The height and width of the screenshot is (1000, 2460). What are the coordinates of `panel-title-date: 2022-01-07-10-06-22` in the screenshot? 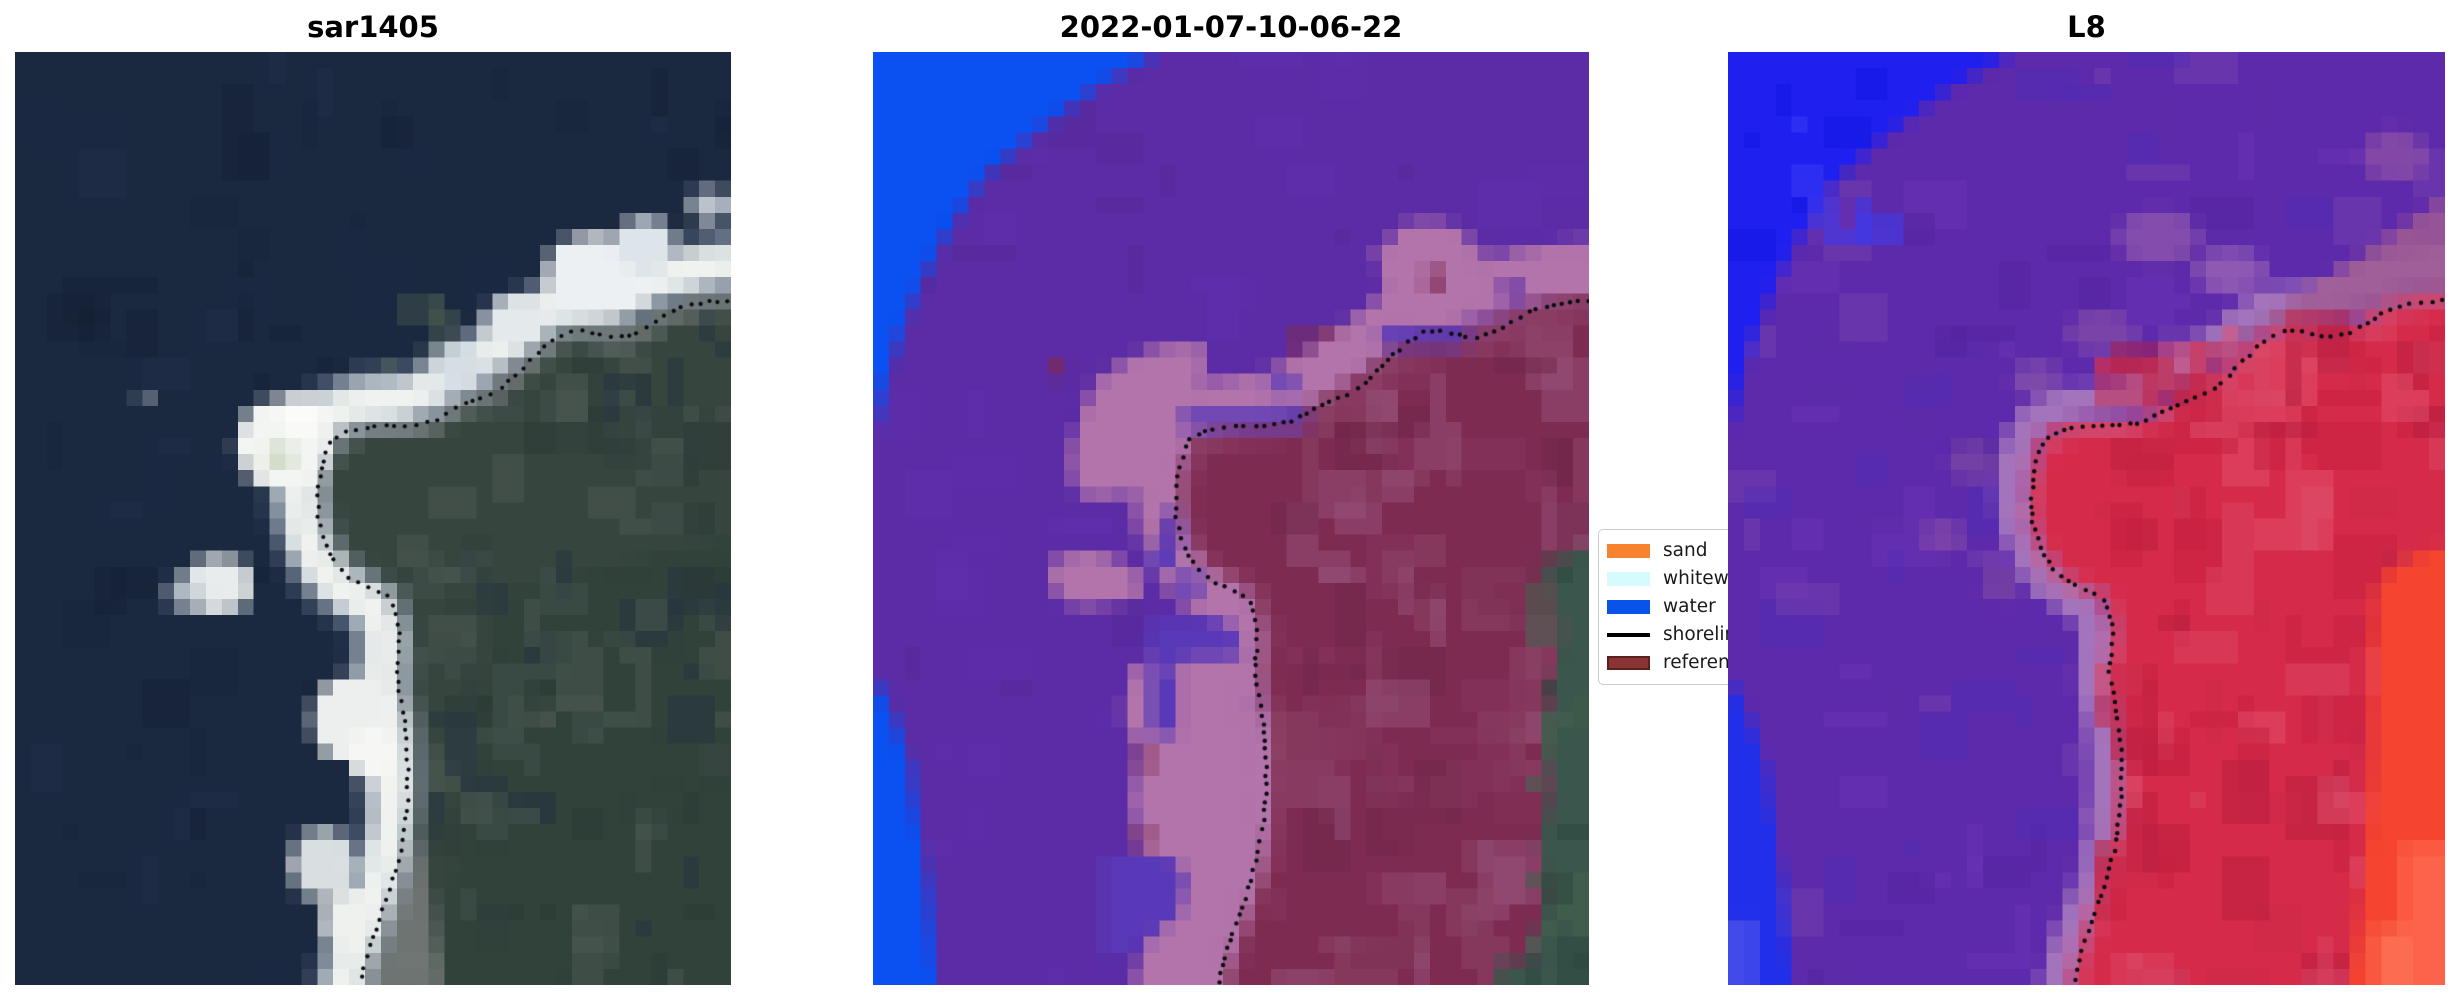 It's located at (1231, 27).